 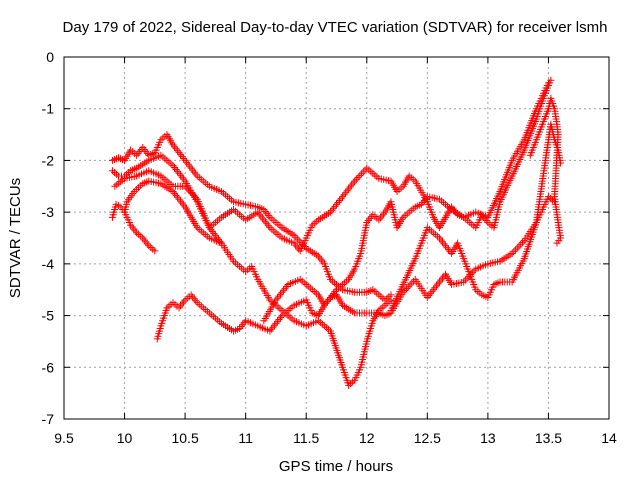 I want to click on x-tick-label: 10, so click(x=125, y=438).